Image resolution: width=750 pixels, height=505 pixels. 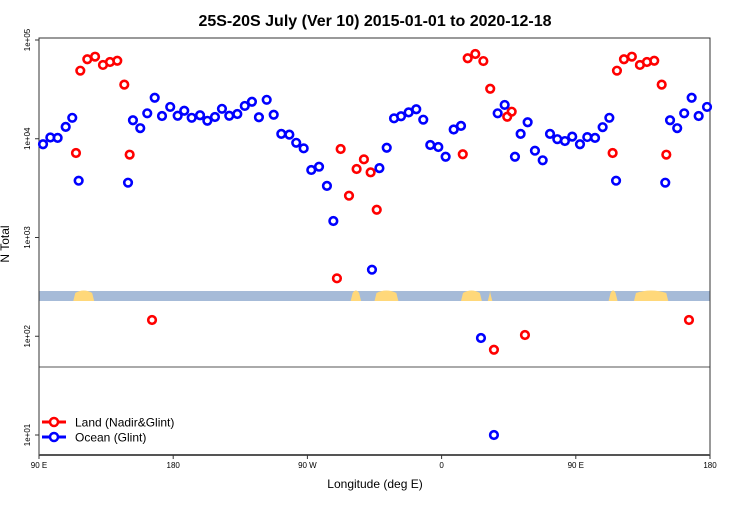 What do you see at coordinates (27, 434) in the screenshot?
I see `y-tick-label: 1e+01` at bounding box center [27, 434].